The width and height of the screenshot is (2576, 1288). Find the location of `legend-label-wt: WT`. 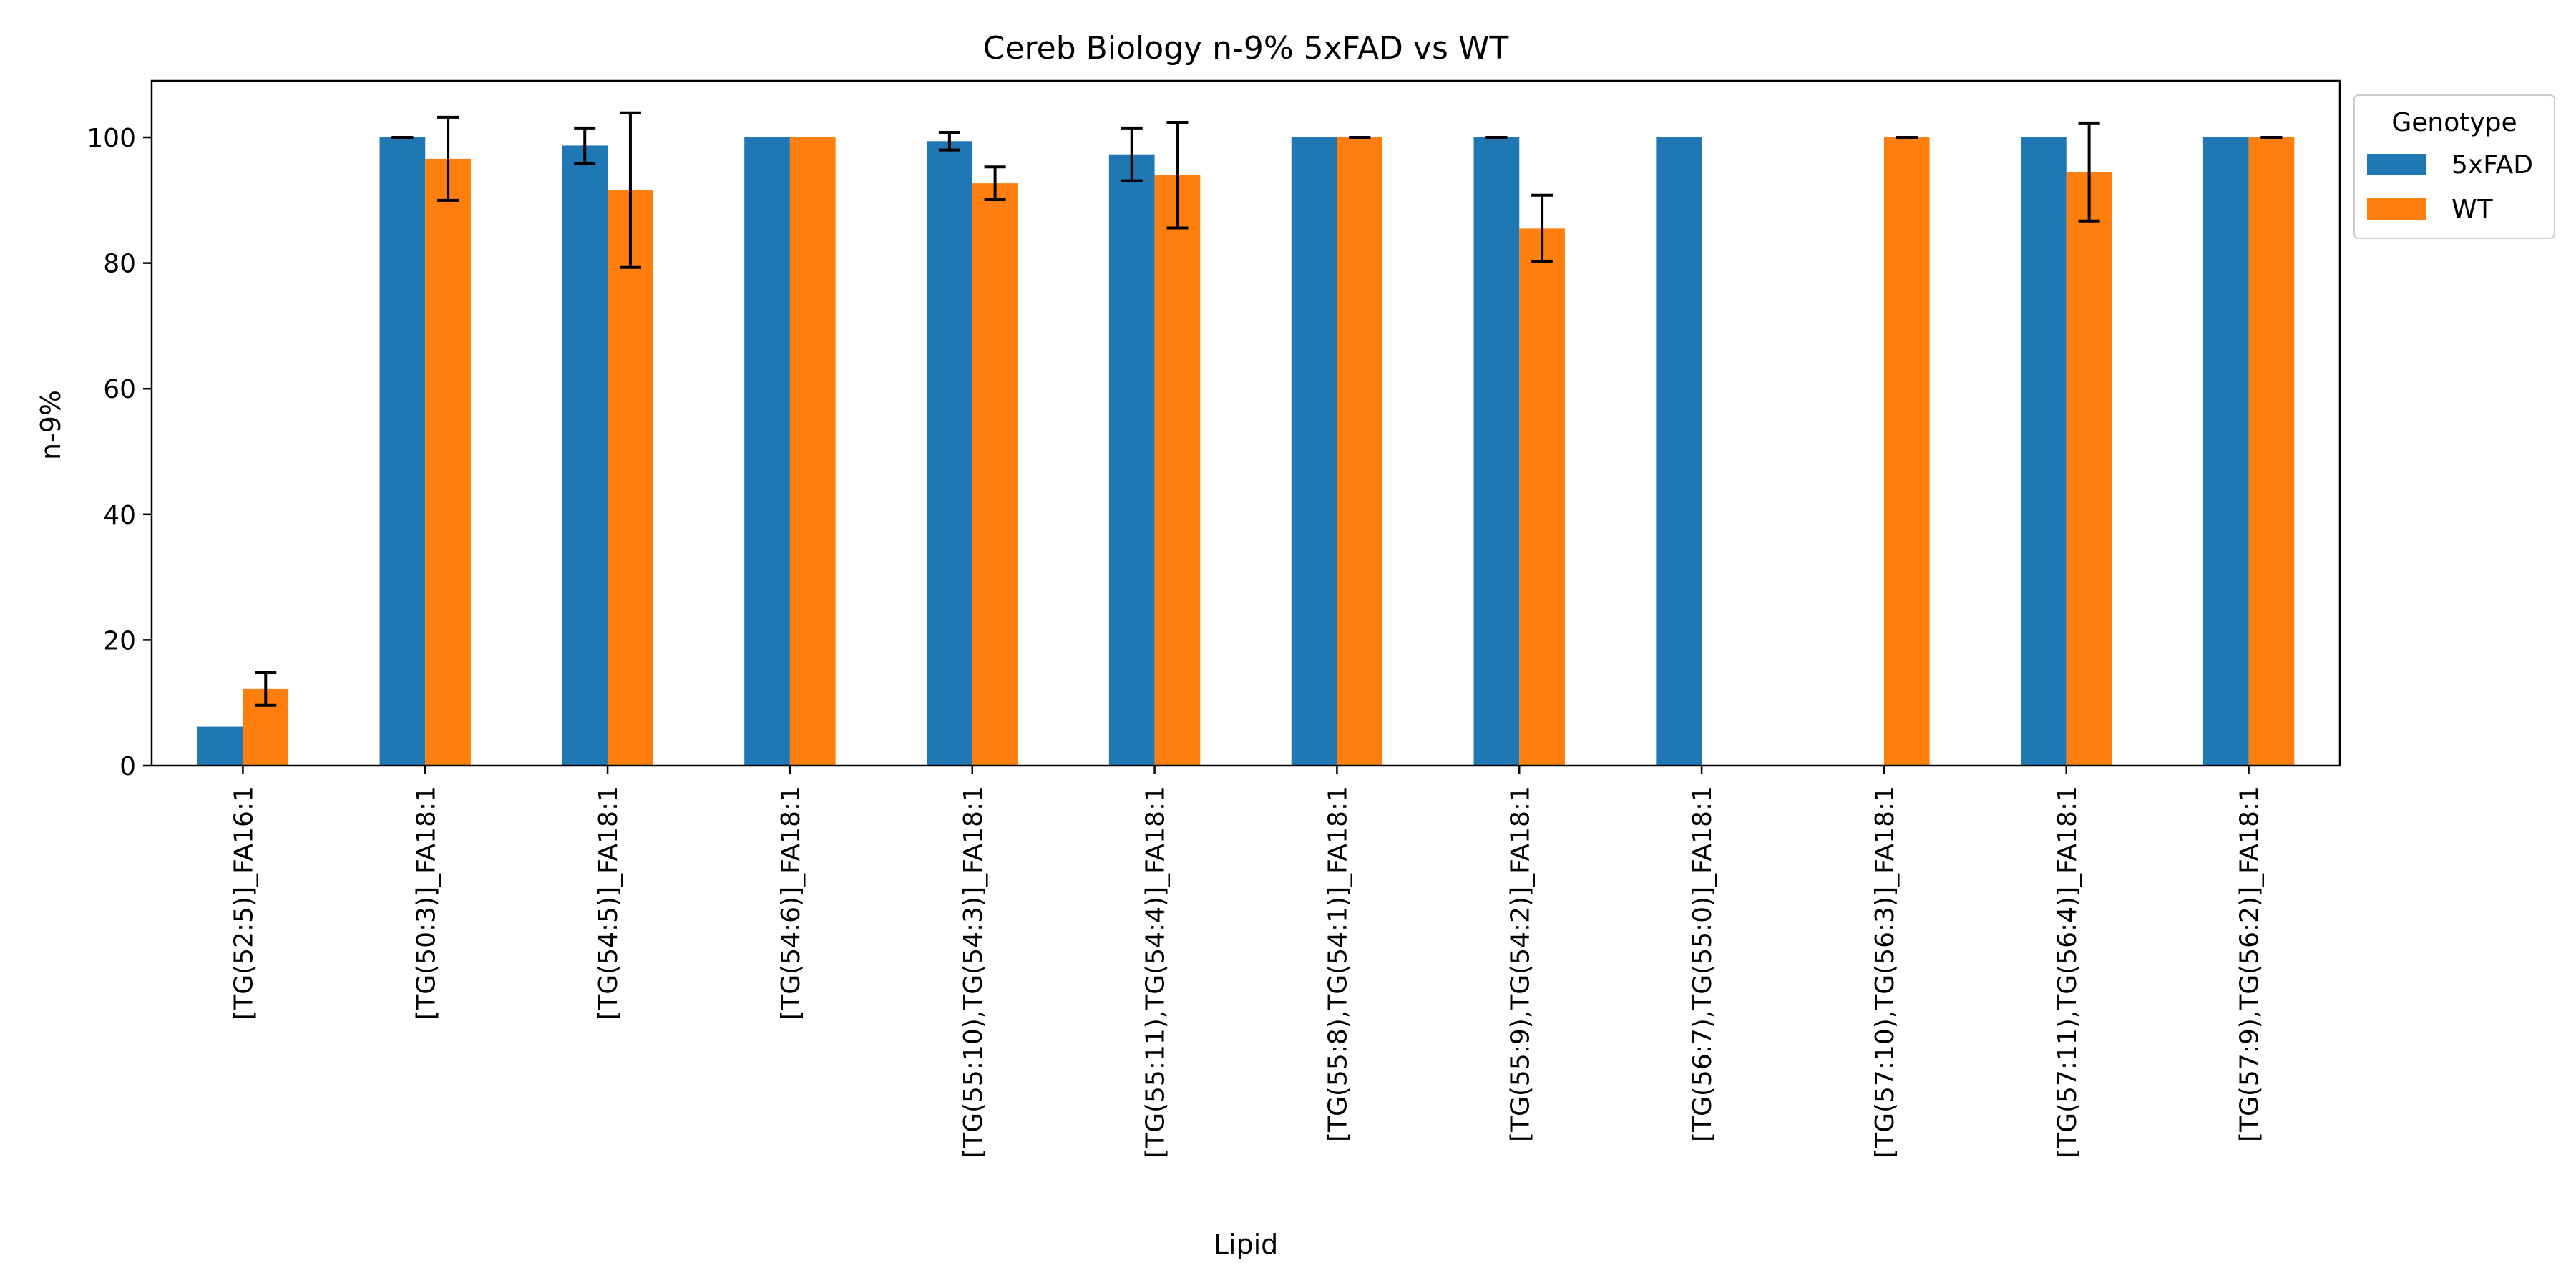

legend-label-wt: WT is located at coordinates (2472, 209).